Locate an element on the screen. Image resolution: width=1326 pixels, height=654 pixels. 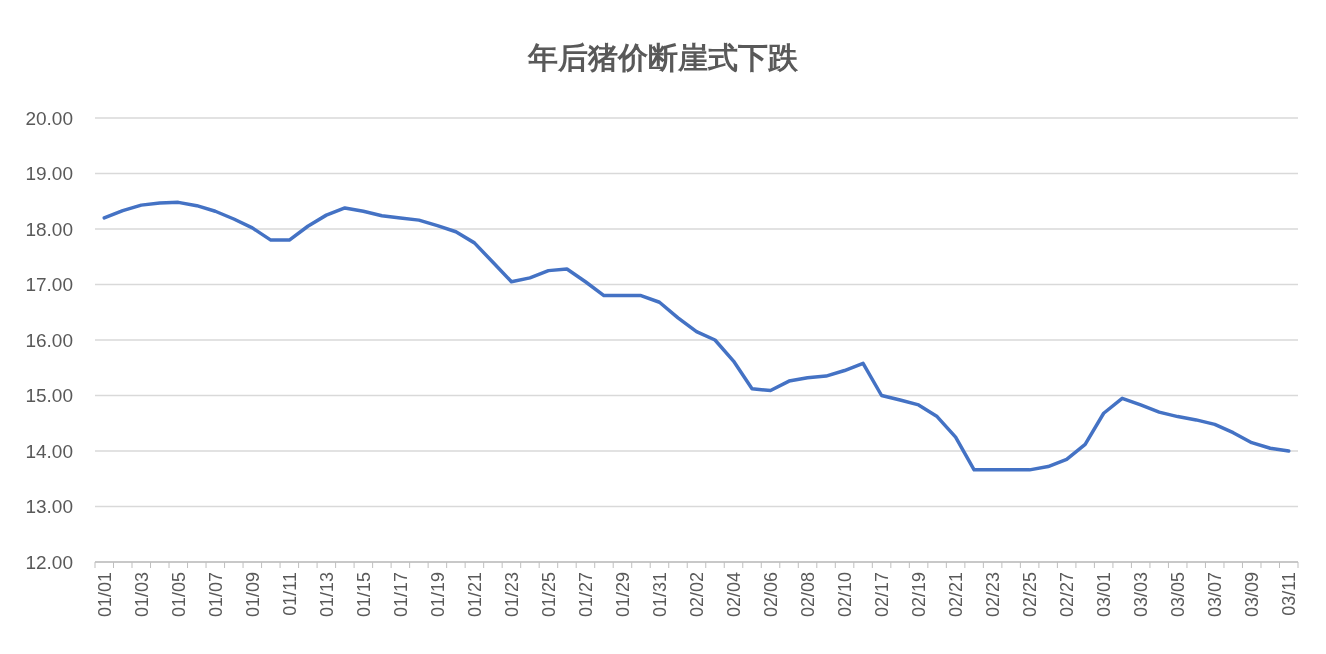
x-tick-label: 02/23 is located at coordinates (992, 595).